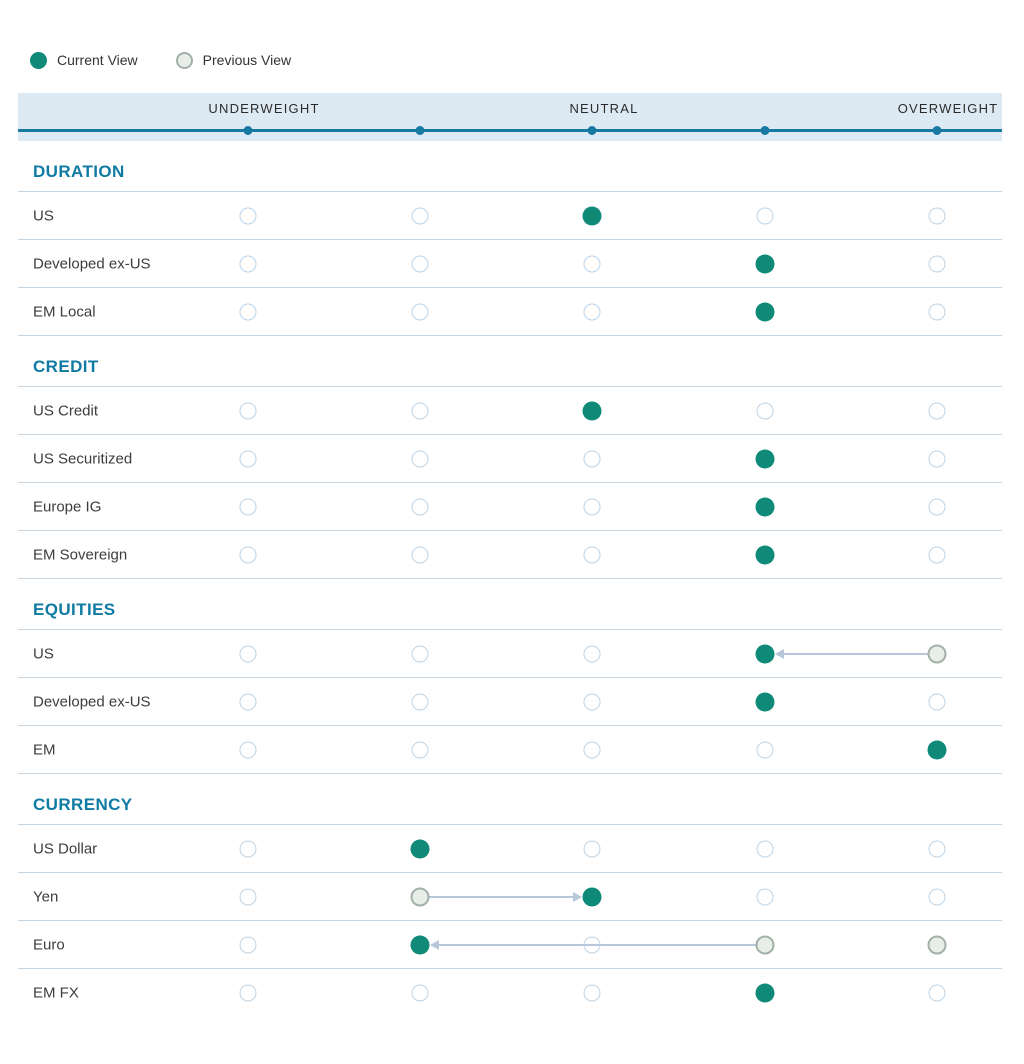 The height and width of the screenshot is (1064, 1024). Describe the element at coordinates (527, 60) in the screenshot. I see `legend: Current View Previous View` at that location.